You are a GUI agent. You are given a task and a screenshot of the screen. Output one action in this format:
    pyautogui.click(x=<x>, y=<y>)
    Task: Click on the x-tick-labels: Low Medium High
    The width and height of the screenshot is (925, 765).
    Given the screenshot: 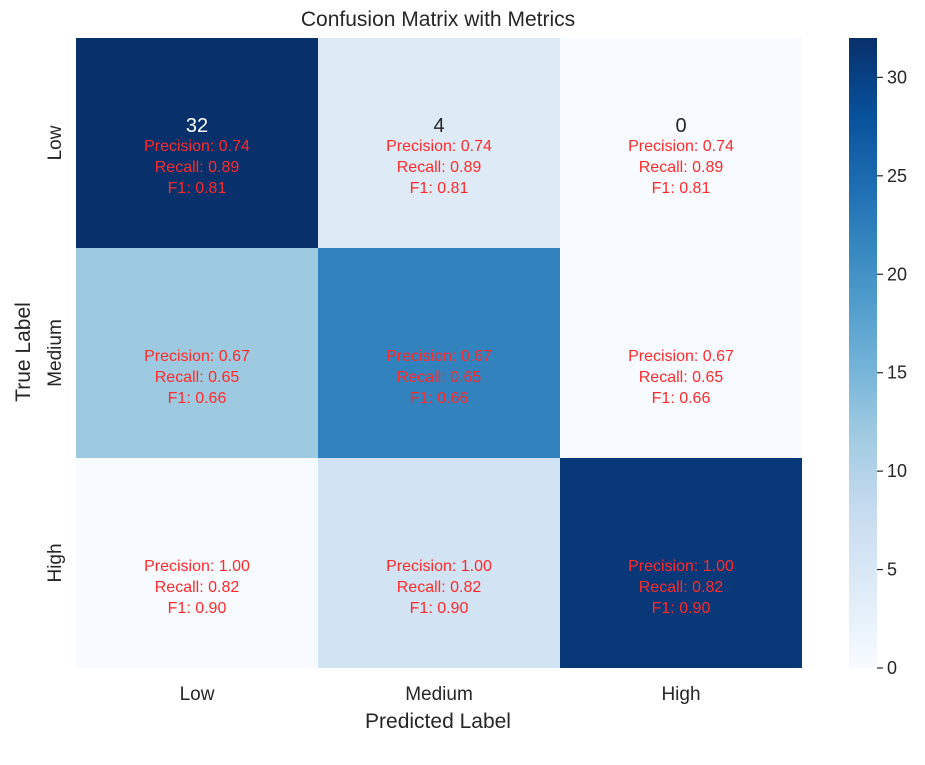 What is the action you would take?
    pyautogui.click(x=440, y=694)
    